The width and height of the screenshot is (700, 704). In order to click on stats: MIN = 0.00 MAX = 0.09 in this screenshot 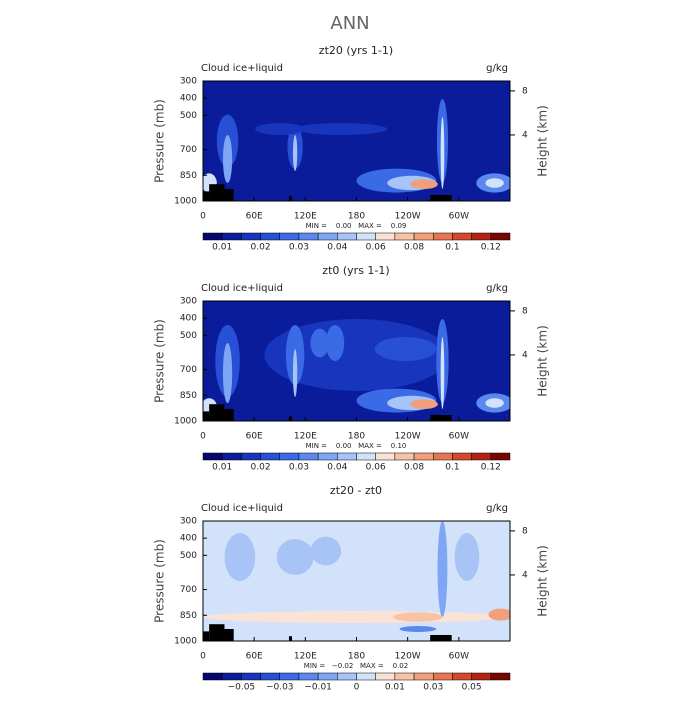, I will do `click(356, 226)`.